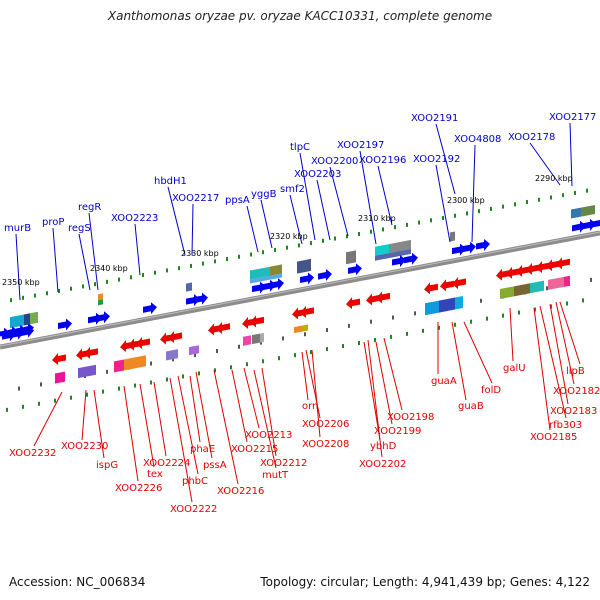  I want to click on gene-label-XOO2224: XOO2224, so click(166, 463).